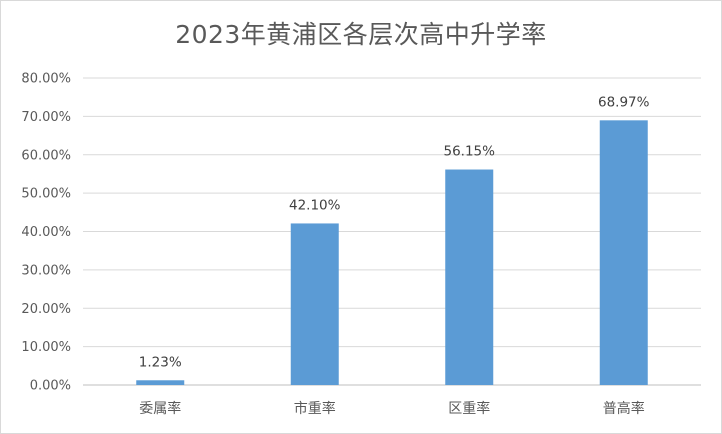 The width and height of the screenshot is (722, 434). I want to click on y-tick-label: 80.00%, so click(46, 79).